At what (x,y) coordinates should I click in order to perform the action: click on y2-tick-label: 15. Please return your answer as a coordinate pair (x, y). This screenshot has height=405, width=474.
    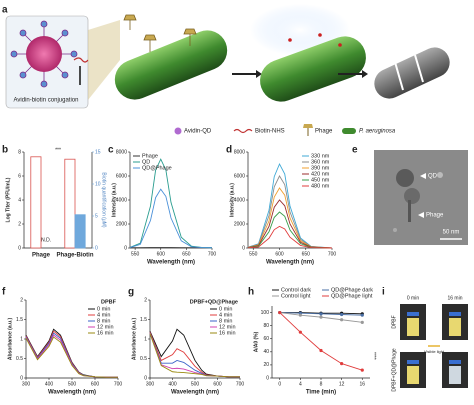
    Looking at the image, I should click on (98, 152).